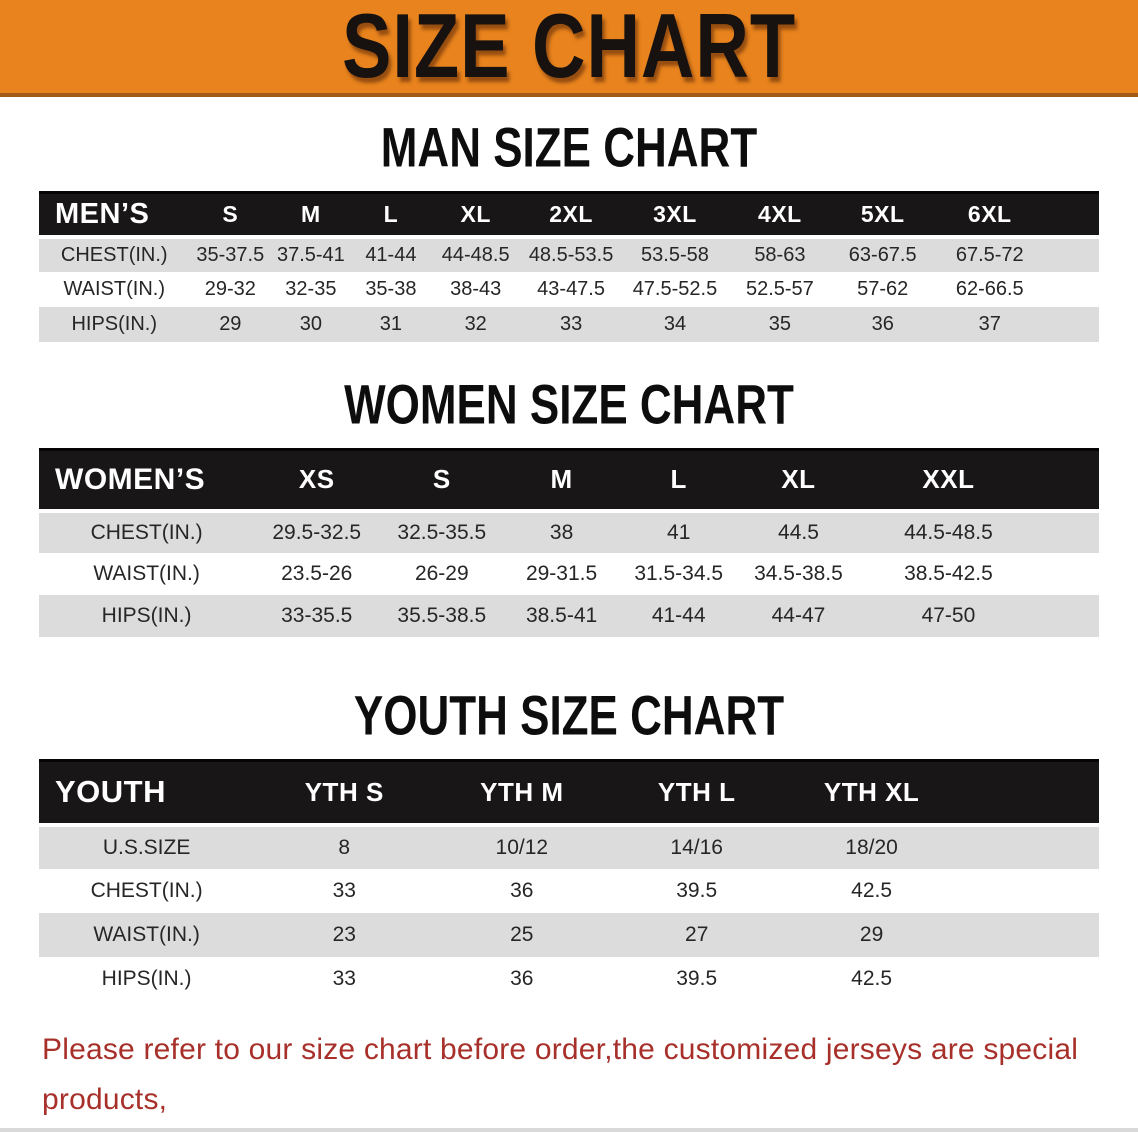 The image size is (1138, 1132). I want to click on youth-section-heading: YOUTH SIZE CHART, so click(569, 717).